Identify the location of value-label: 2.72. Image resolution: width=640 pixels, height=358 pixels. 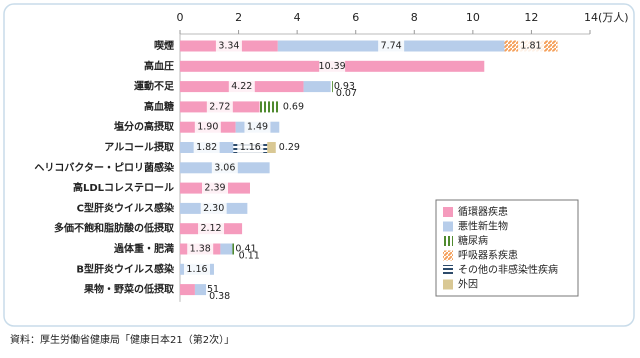
(219, 106).